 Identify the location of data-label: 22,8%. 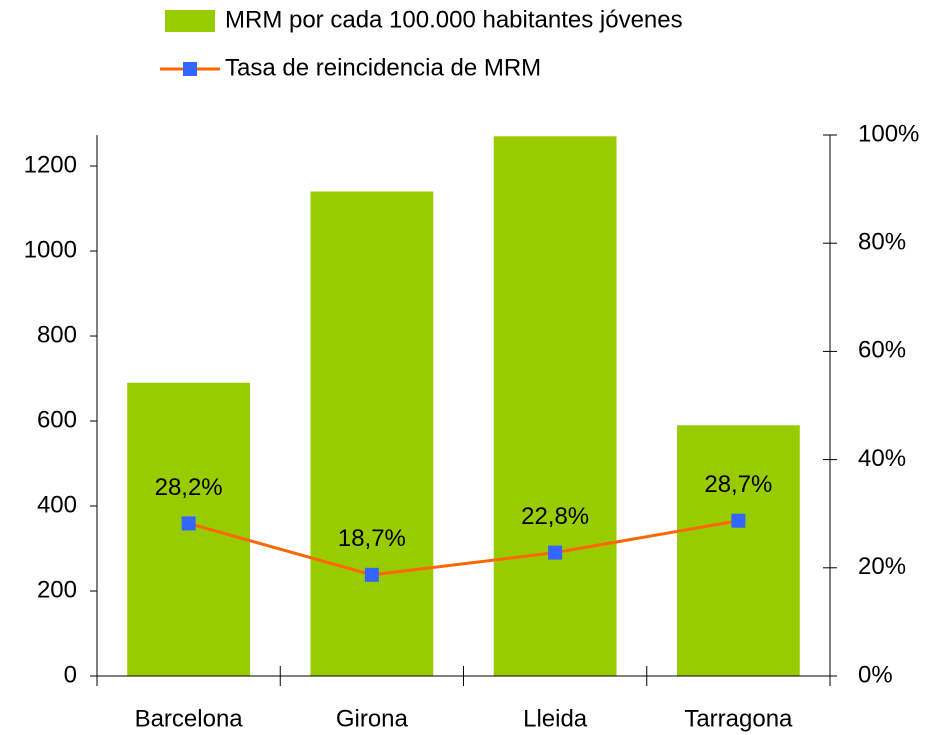
(555, 516).